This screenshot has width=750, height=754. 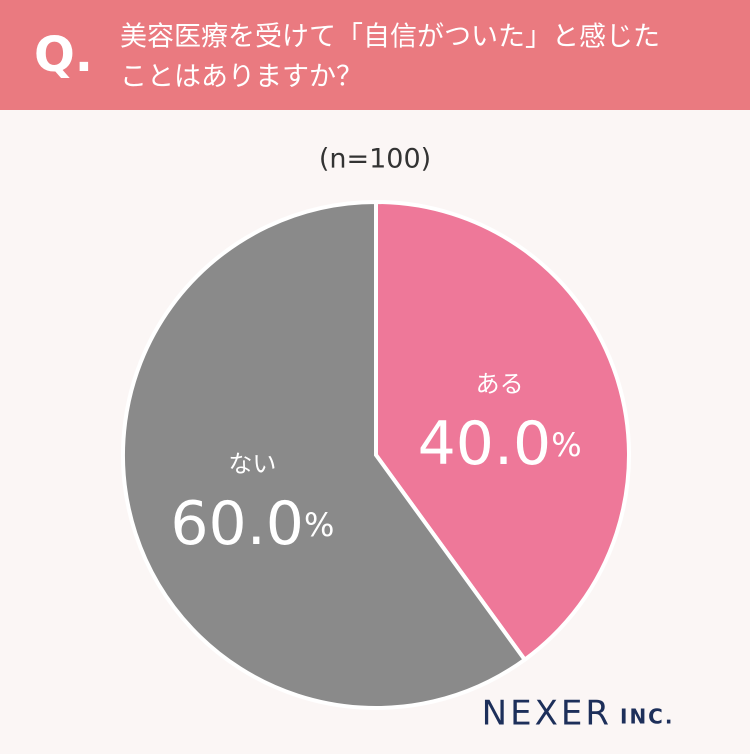 What do you see at coordinates (375, 159) in the screenshot?
I see `subtitle: (n=100)` at bounding box center [375, 159].